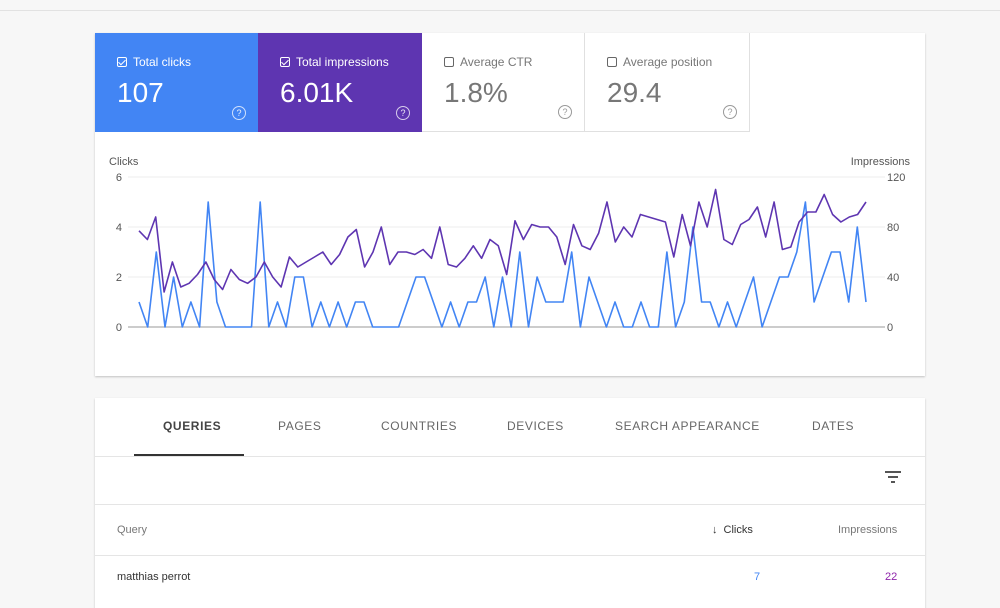 The width and height of the screenshot is (1000, 608). What do you see at coordinates (192, 426) in the screenshot?
I see `tab-queries: QUERIES` at bounding box center [192, 426].